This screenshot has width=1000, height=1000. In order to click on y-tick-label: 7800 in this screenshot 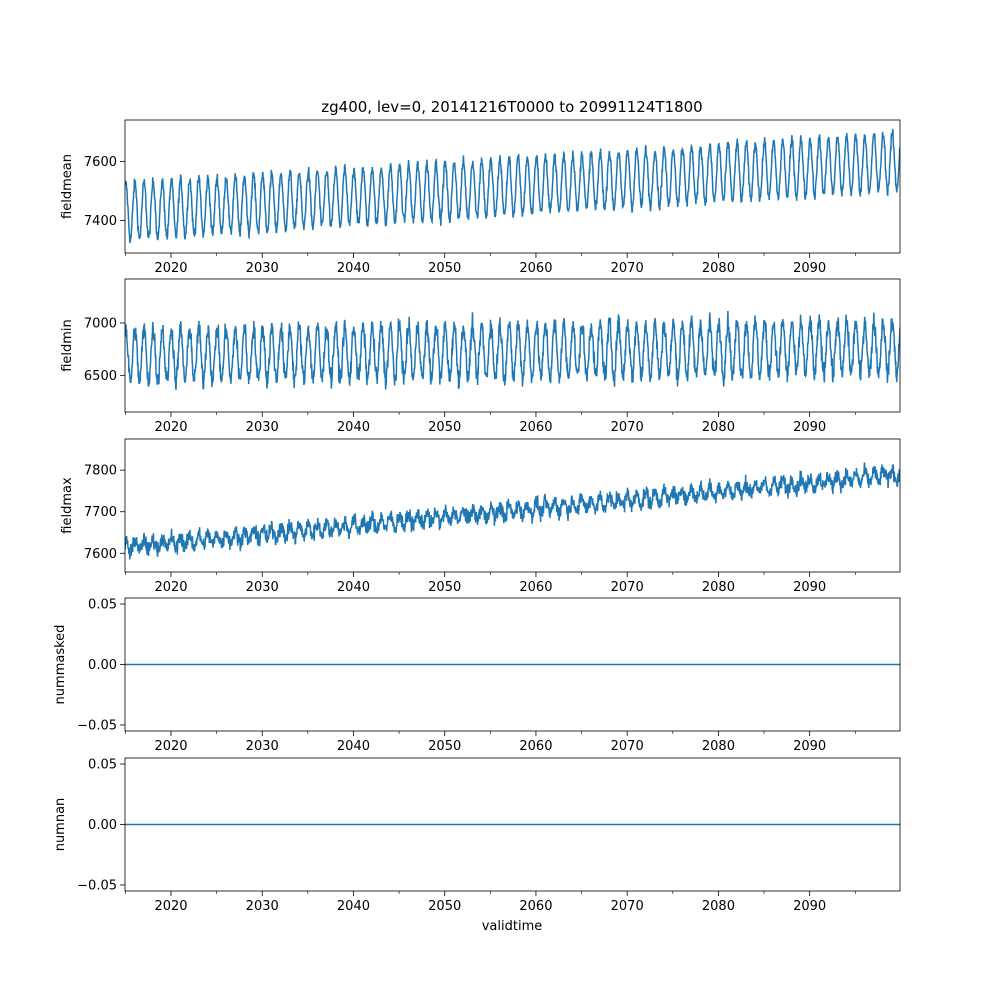, I will do `click(100, 471)`.